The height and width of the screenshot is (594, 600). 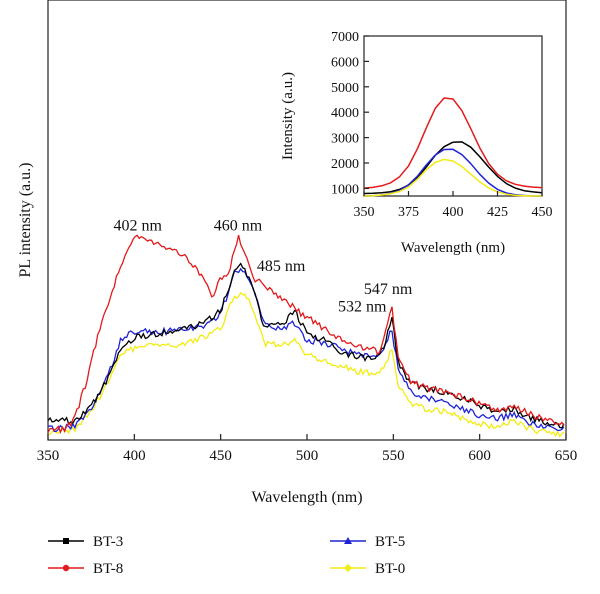 I want to click on legend-item-bt-3: BT-3, so click(x=85, y=542).